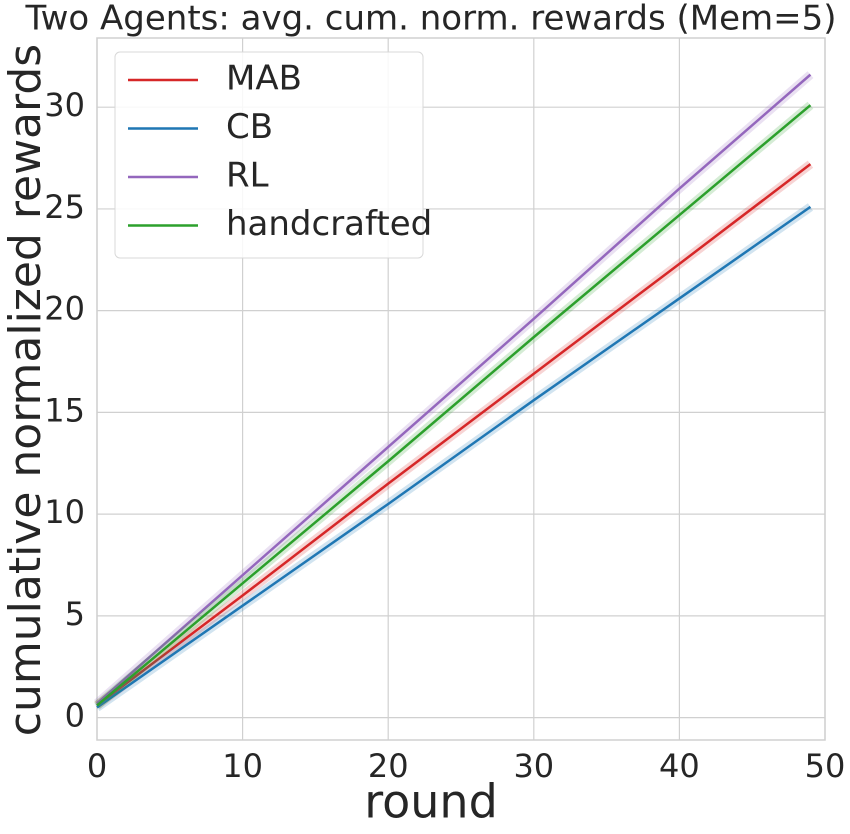 This screenshot has height=834, width=850. I want to click on legend-label: RL, so click(247, 176).